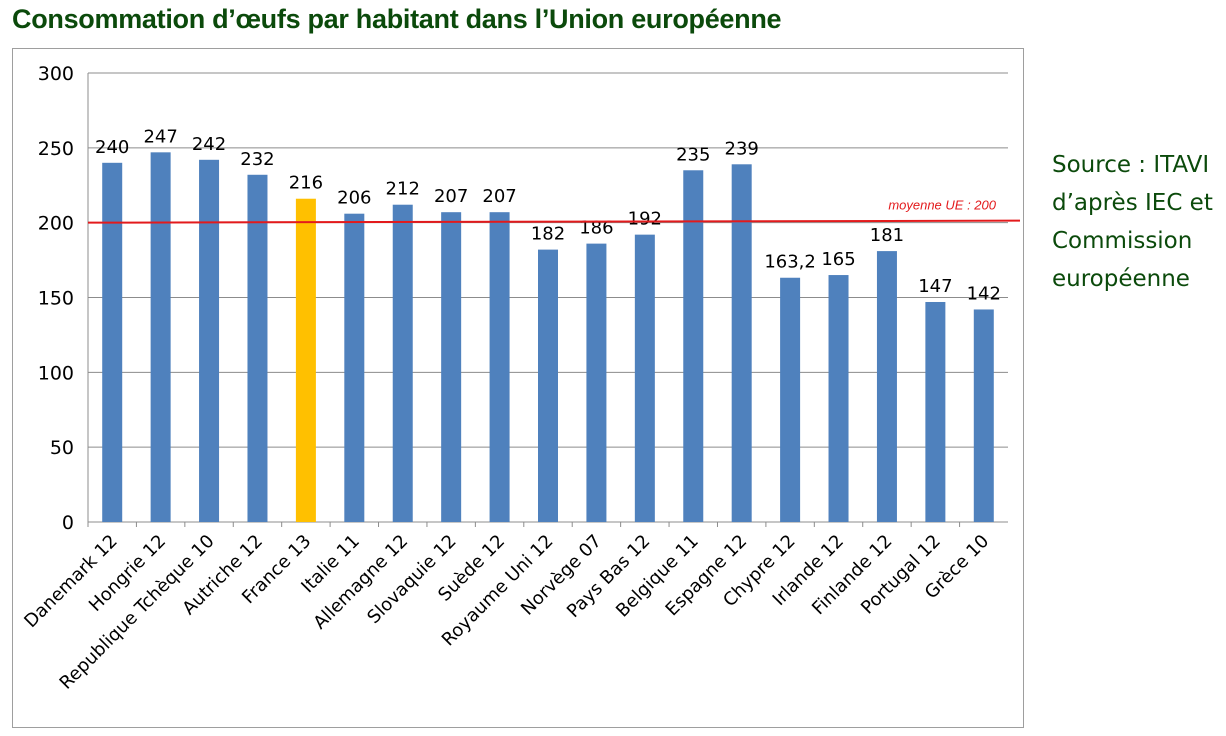 This screenshot has width=1226, height=736. What do you see at coordinates (160, 136) in the screenshot?
I see `bar-value-label: 247` at bounding box center [160, 136].